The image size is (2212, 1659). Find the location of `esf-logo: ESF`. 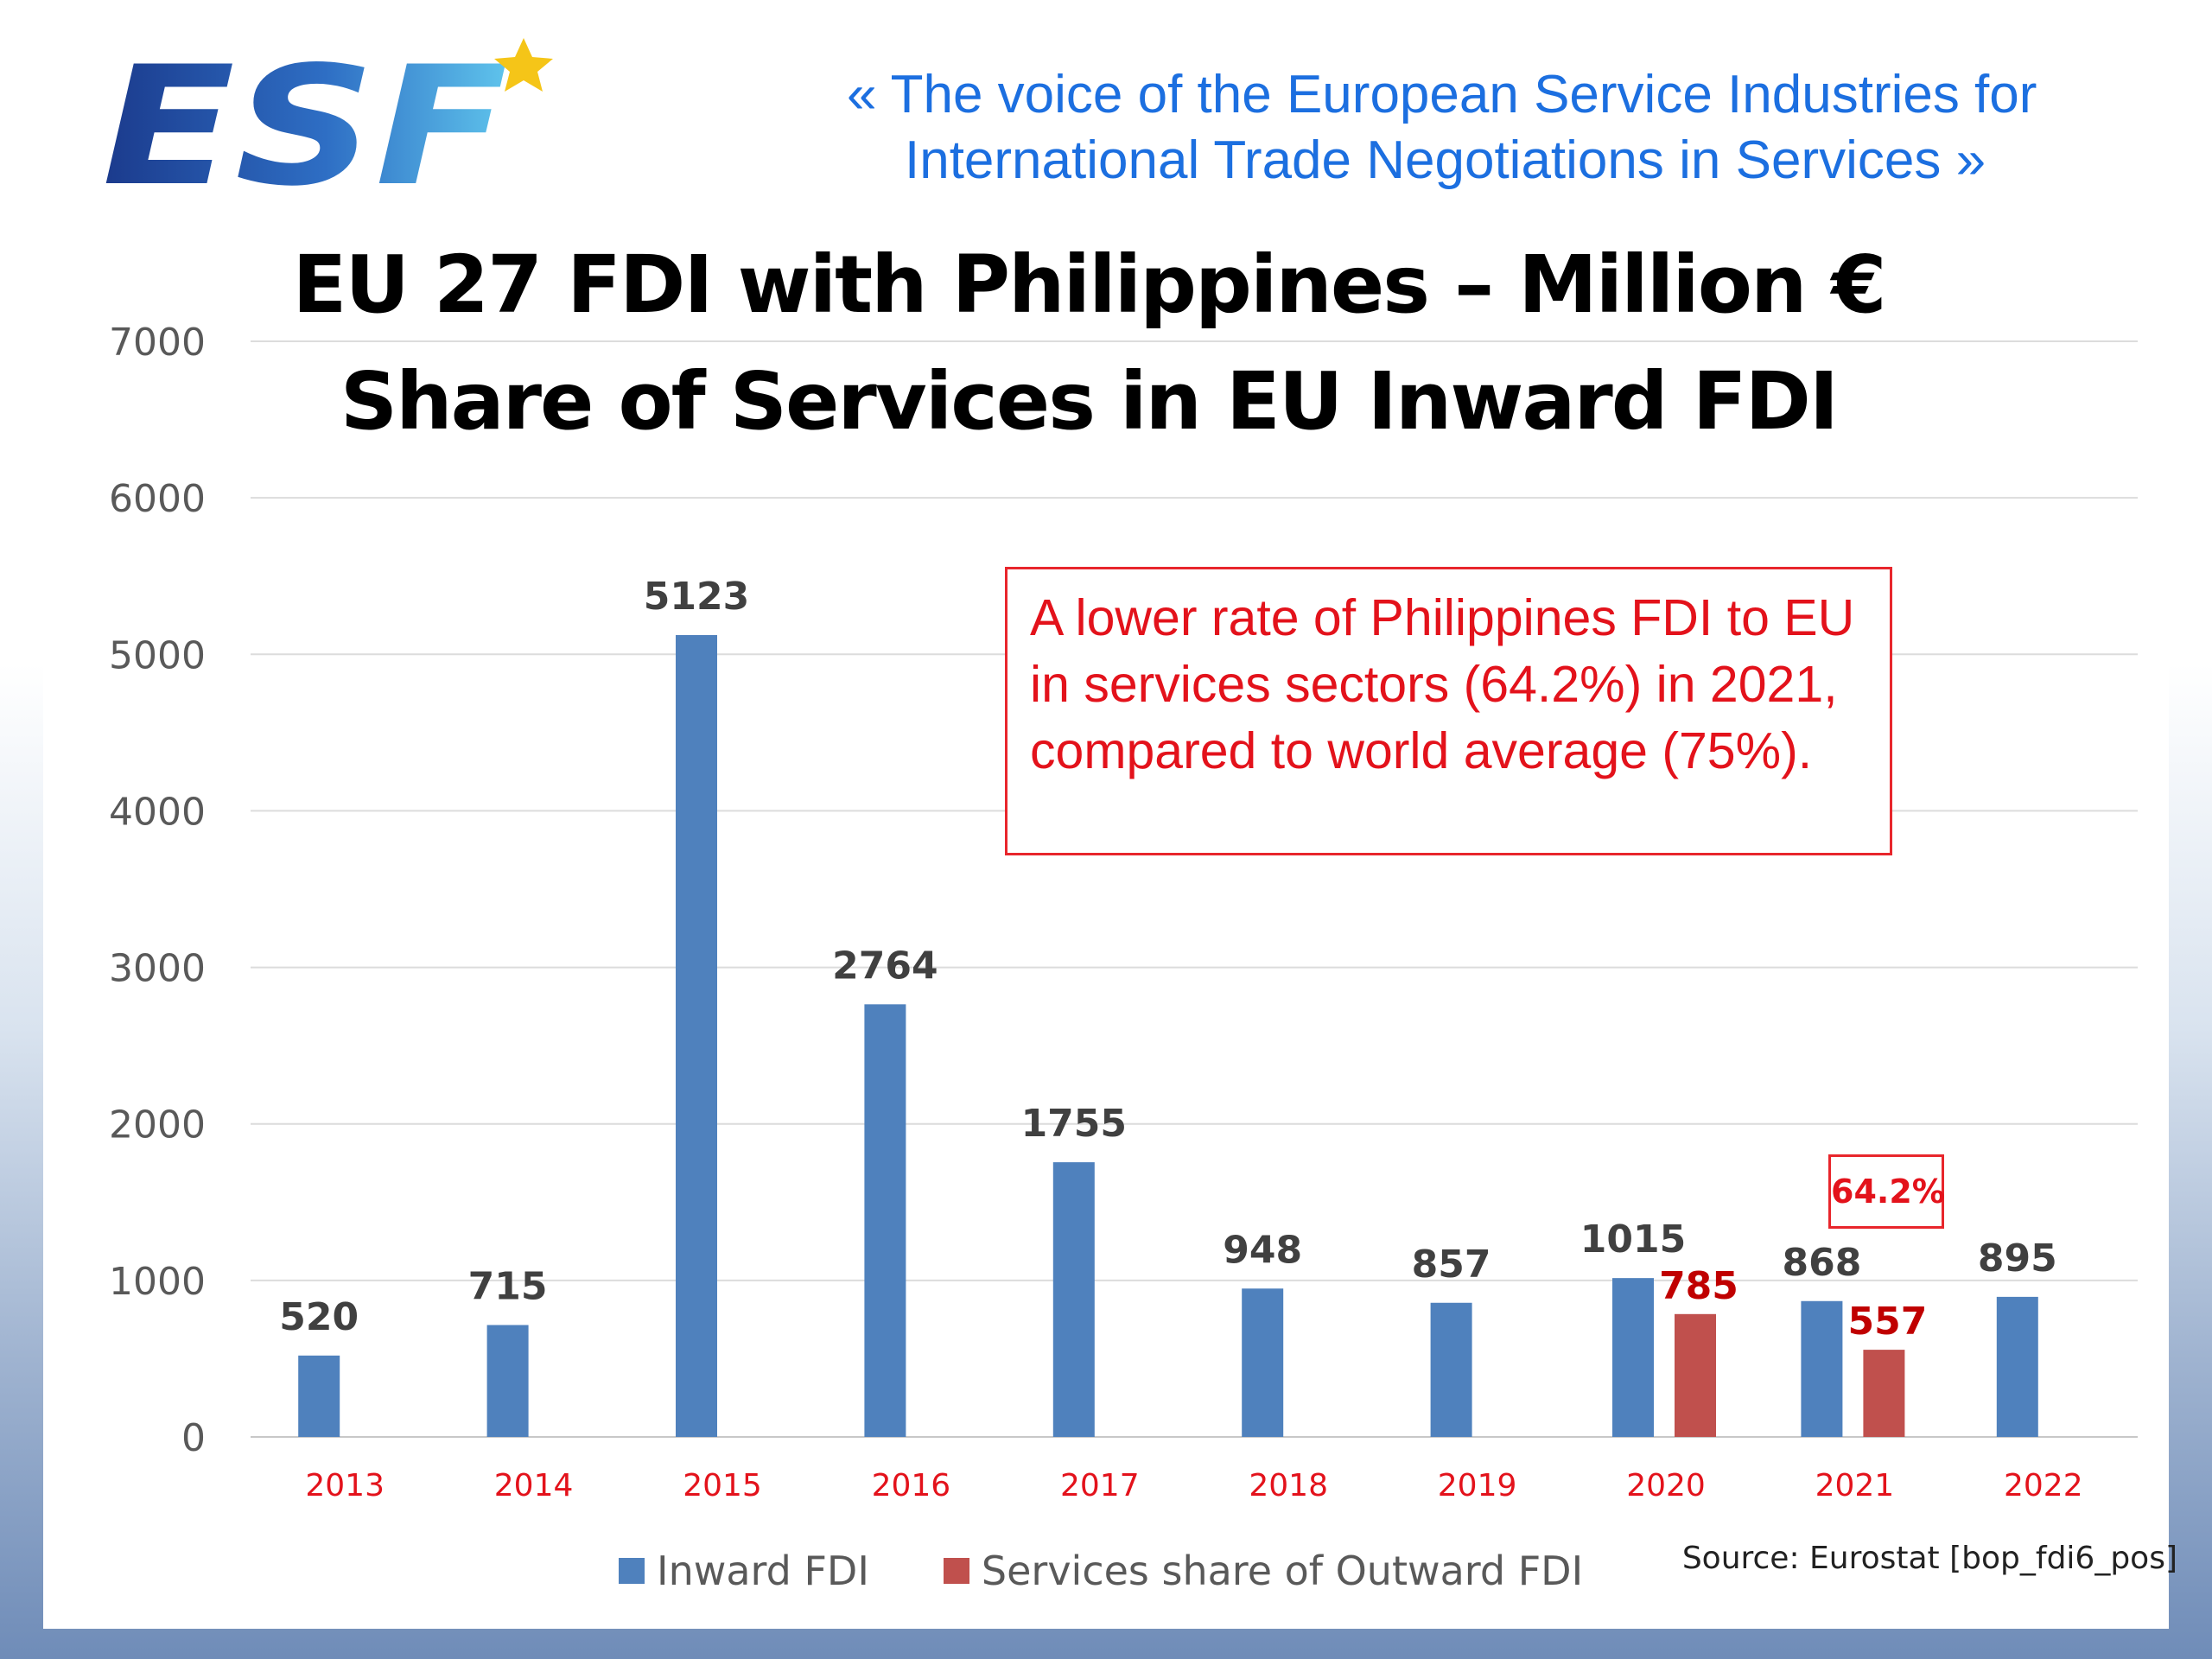

esf-logo: ESF is located at coordinates (327, 117).